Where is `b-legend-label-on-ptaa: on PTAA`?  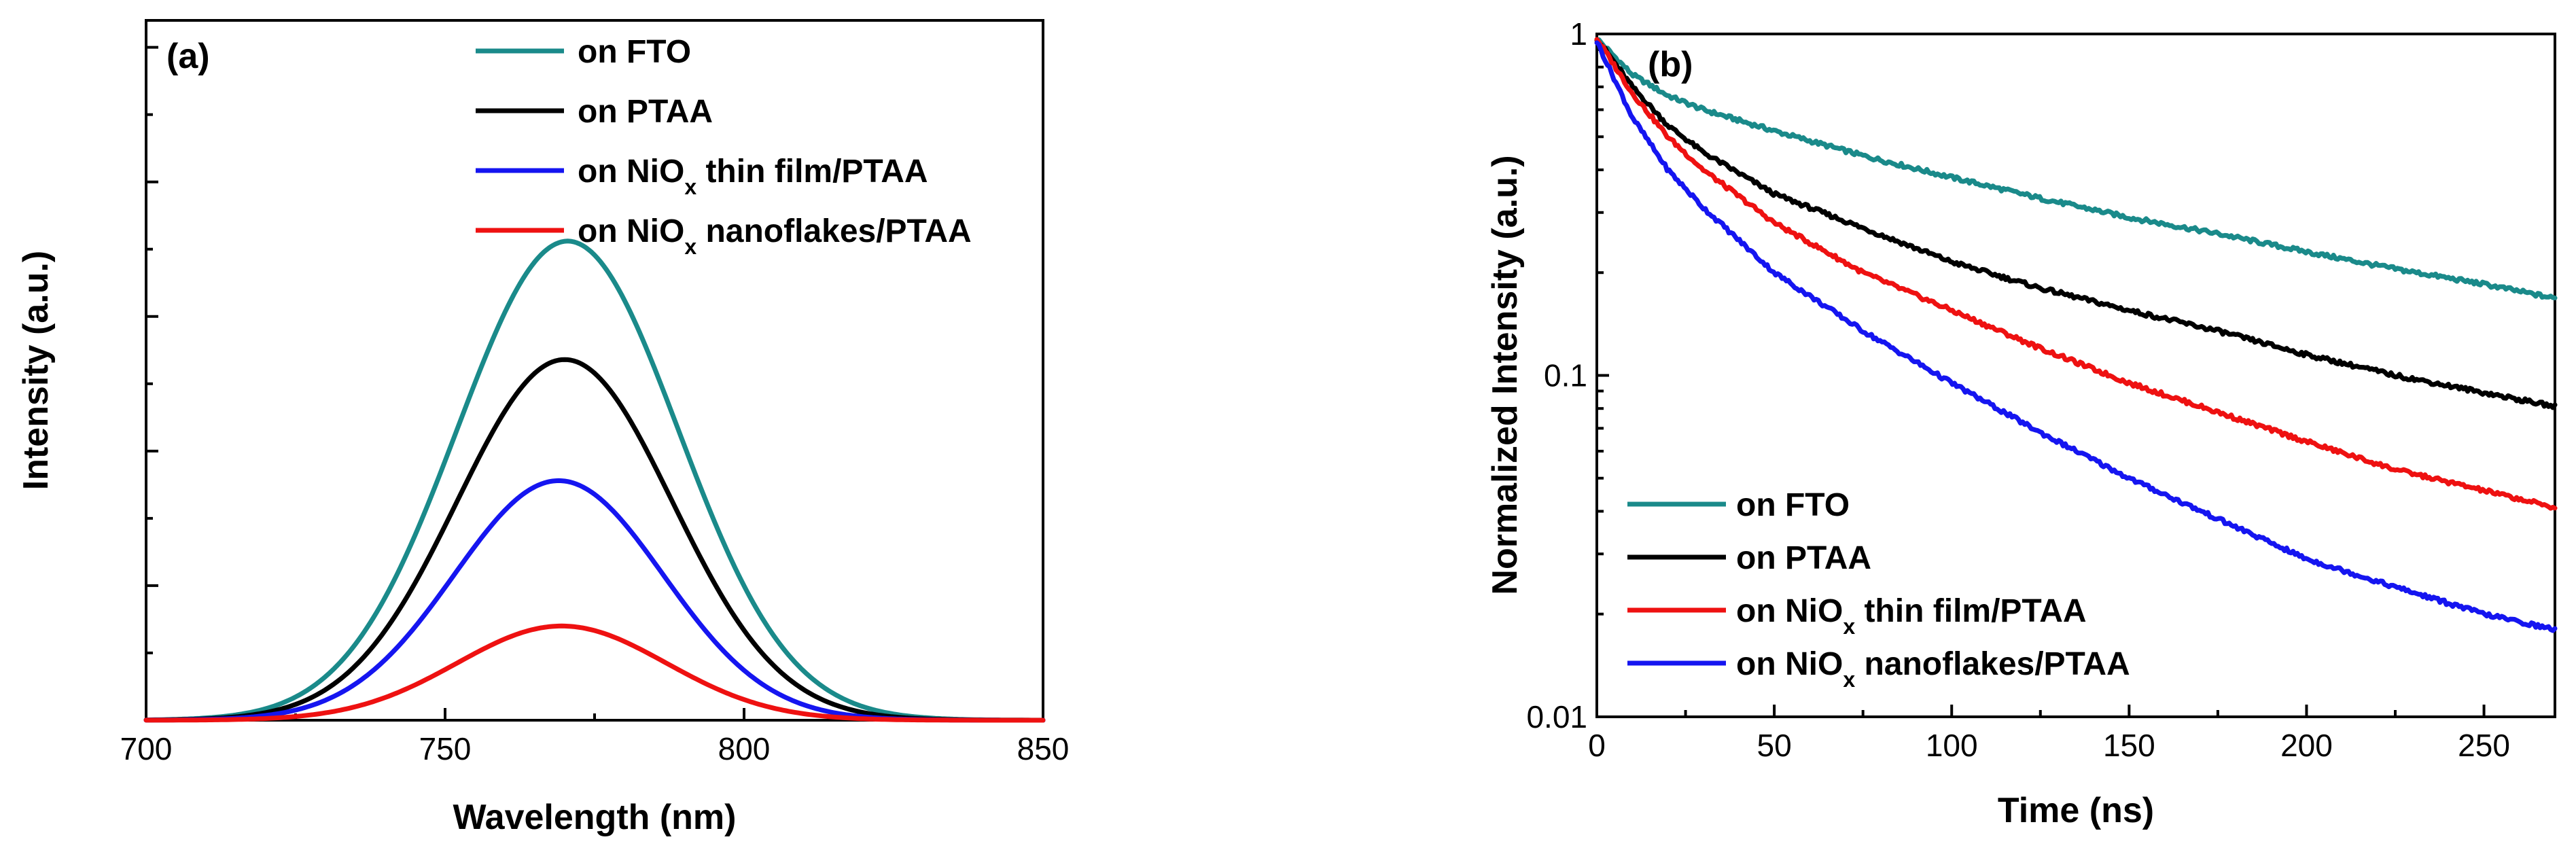 b-legend-label-on-ptaa: on PTAA is located at coordinates (1803, 558).